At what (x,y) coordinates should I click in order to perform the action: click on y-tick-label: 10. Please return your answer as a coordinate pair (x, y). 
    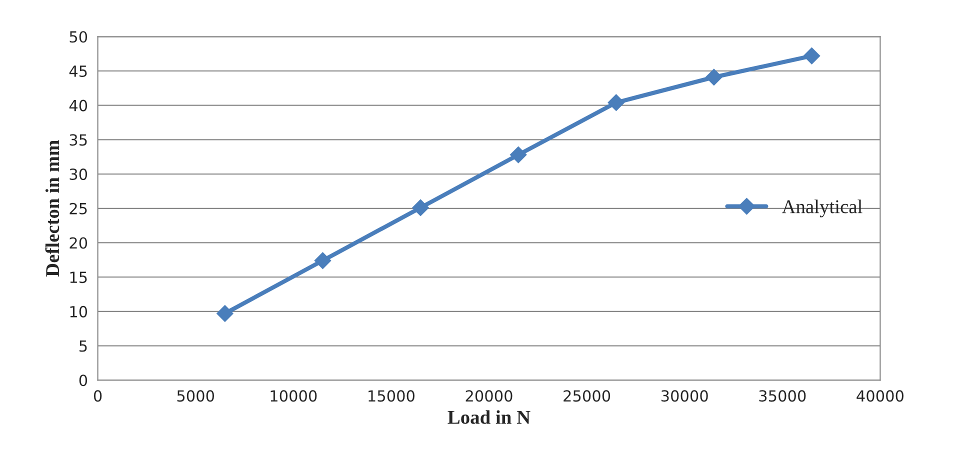
    Looking at the image, I should click on (79, 312).